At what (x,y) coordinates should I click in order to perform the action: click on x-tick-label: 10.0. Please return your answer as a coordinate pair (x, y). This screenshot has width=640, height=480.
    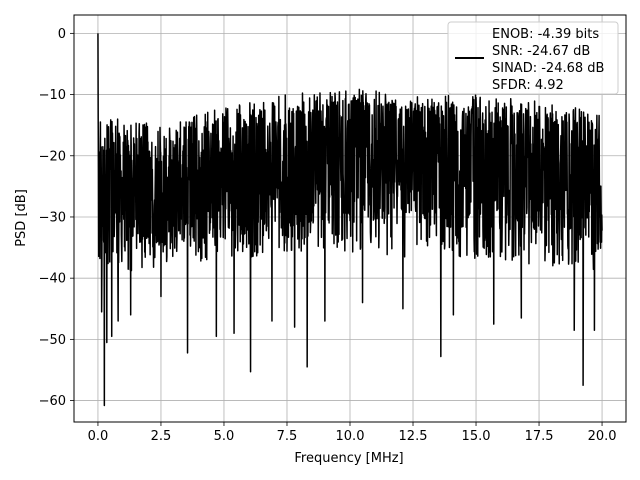
    Looking at the image, I should click on (350, 436).